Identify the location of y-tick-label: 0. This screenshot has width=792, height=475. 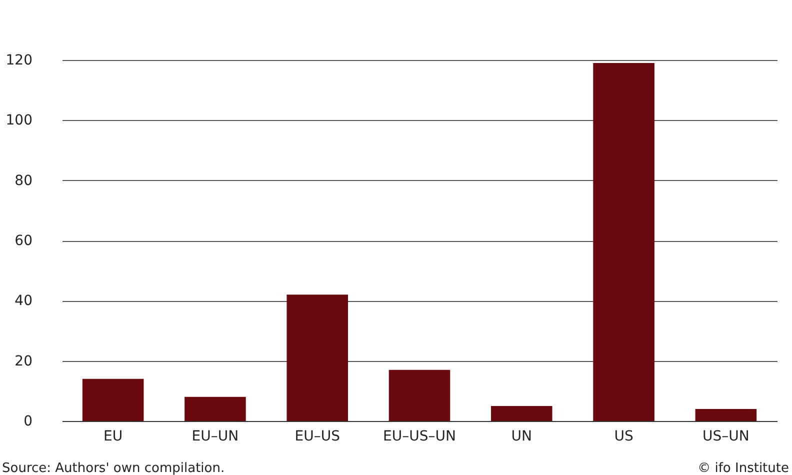
(28, 422).